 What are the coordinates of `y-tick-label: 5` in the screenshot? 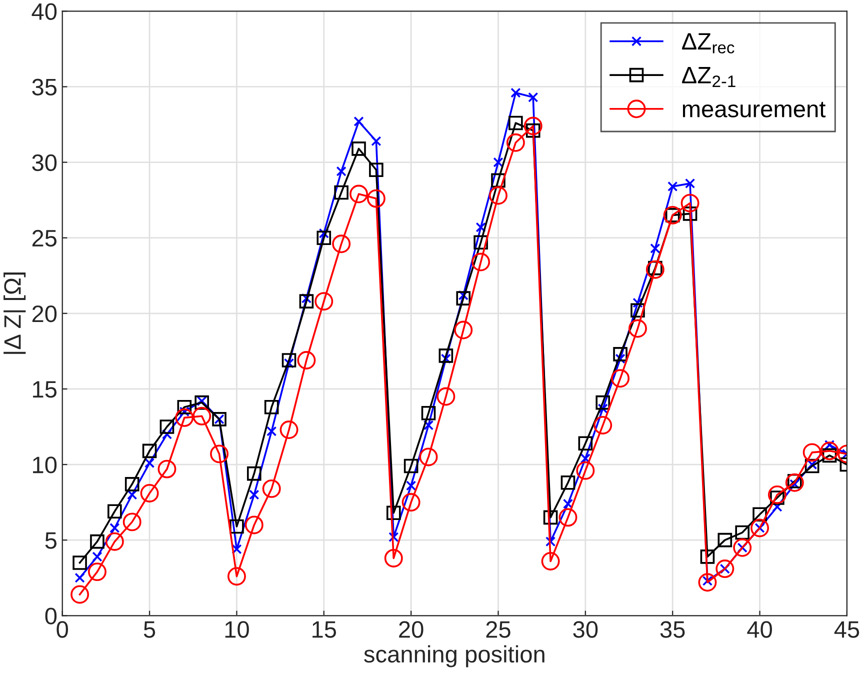 It's located at (50, 540).